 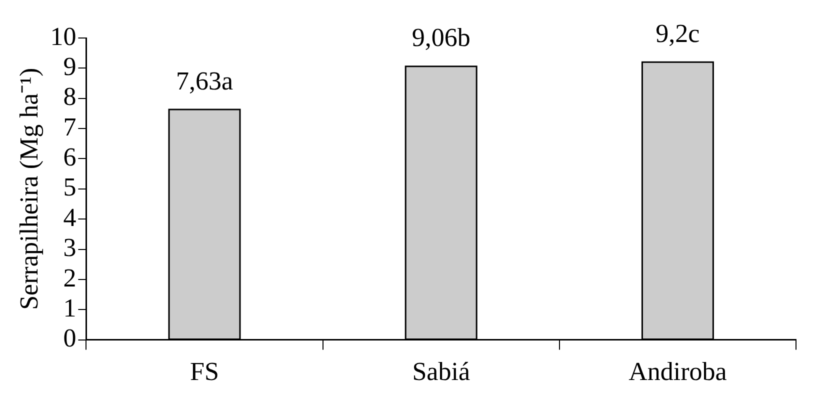 I want to click on y-tick-label: 0, so click(x=69, y=338).